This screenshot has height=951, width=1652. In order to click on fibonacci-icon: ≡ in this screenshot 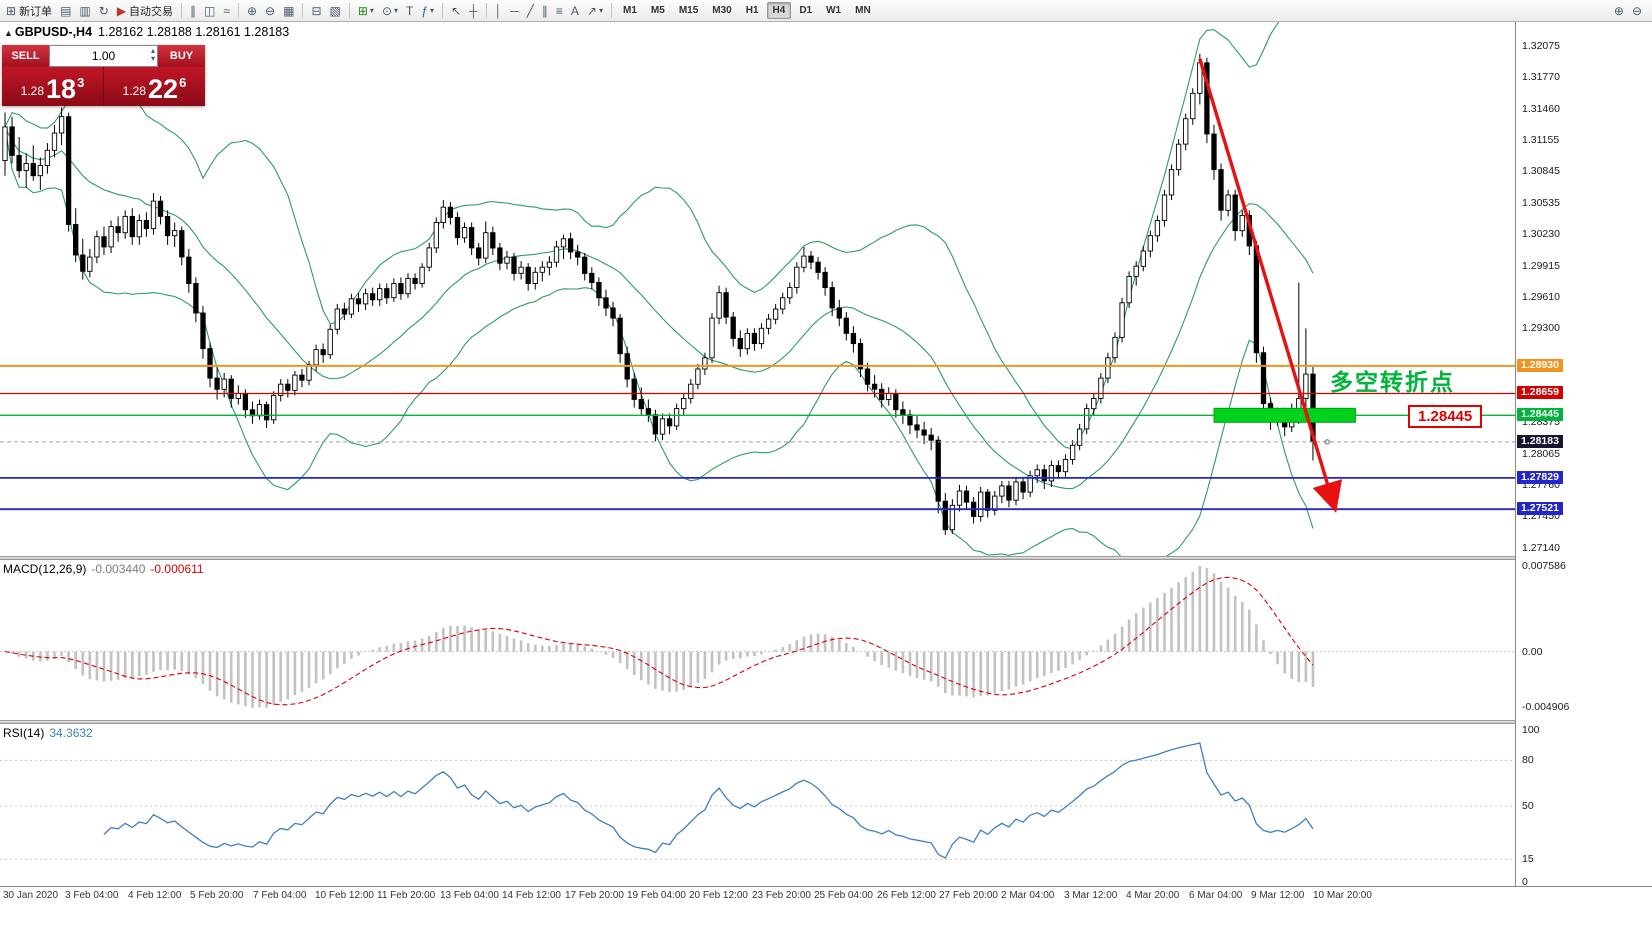, I will do `click(559, 11)`.